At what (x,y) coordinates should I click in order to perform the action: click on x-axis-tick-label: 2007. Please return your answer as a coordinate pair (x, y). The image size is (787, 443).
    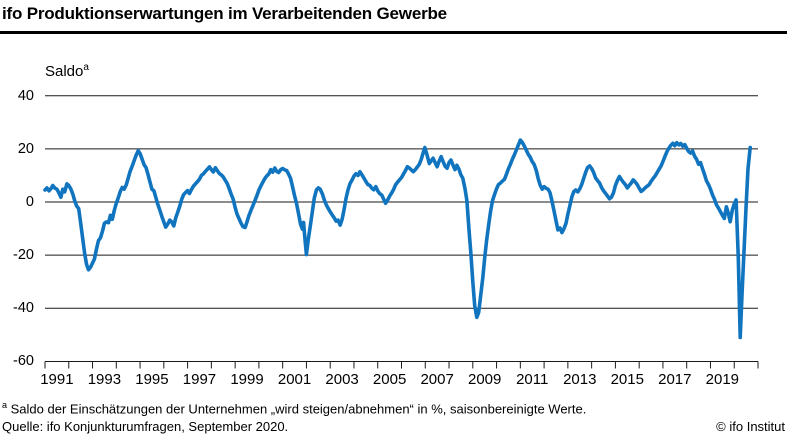
    Looking at the image, I should click on (437, 379).